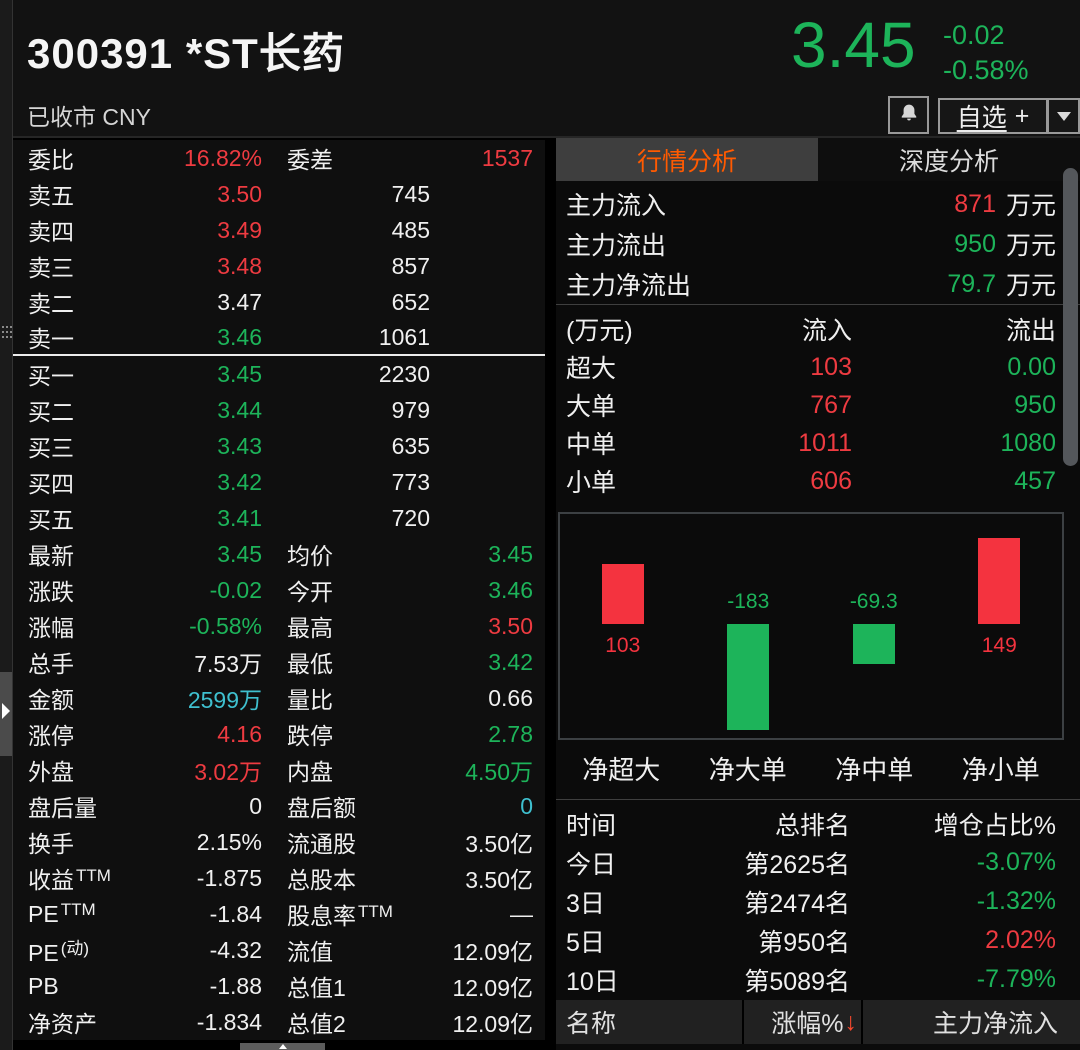 Image resolution: width=1080 pixels, height=1050 pixels. What do you see at coordinates (818, 481) in the screenshot?
I see `flow-table-row: 小单 606 457` at bounding box center [818, 481].